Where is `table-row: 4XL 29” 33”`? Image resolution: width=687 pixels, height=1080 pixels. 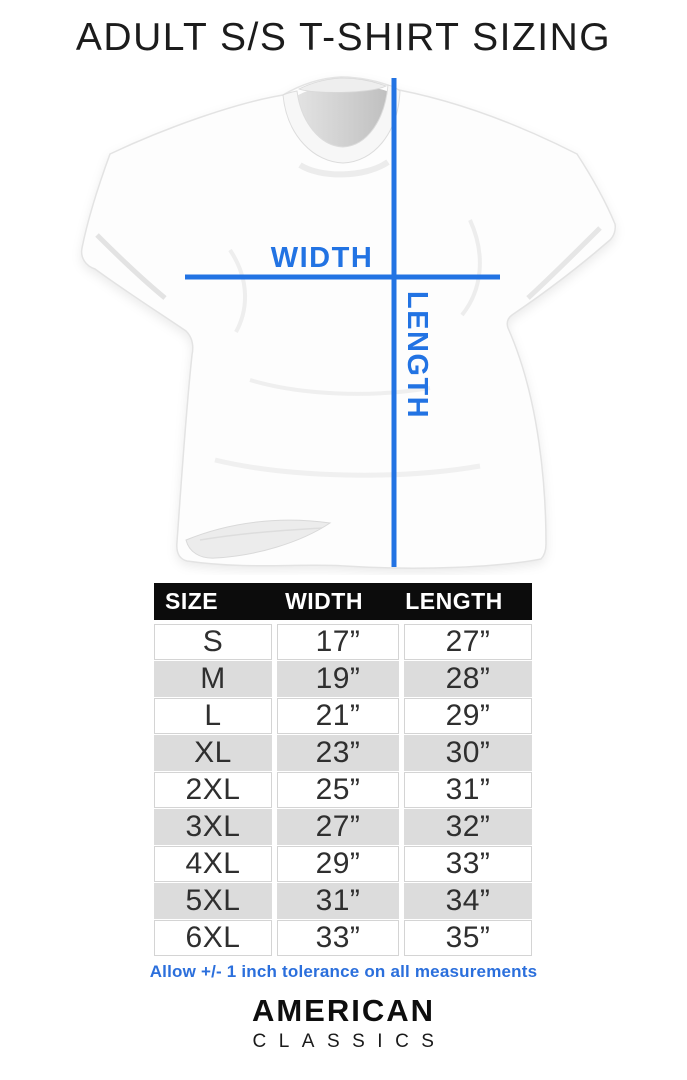
table-row: 4XL 29” 33” is located at coordinates (343, 864).